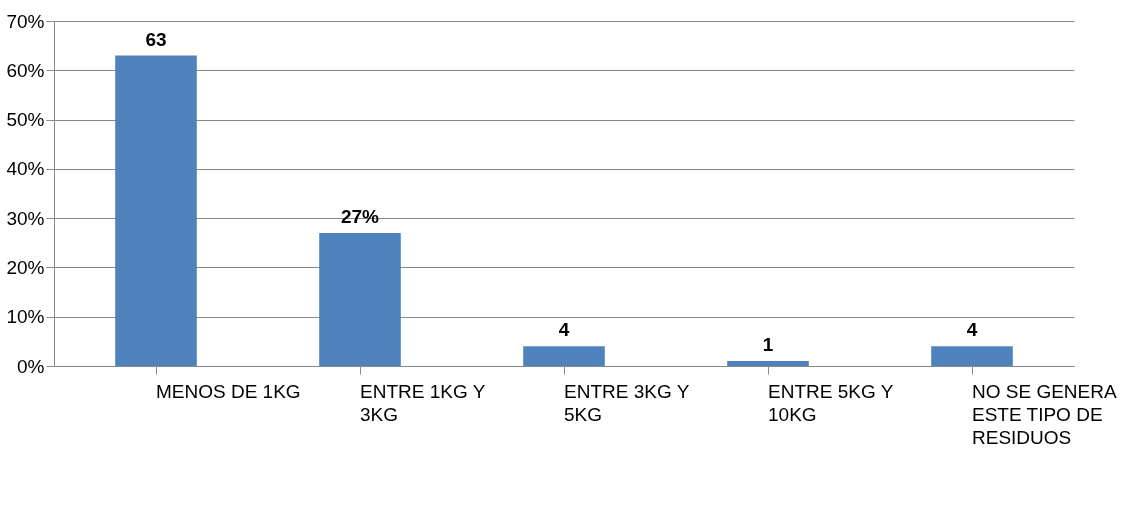 The width and height of the screenshot is (1126, 527). What do you see at coordinates (31, 366) in the screenshot?
I see `y-tick-label: 0%` at bounding box center [31, 366].